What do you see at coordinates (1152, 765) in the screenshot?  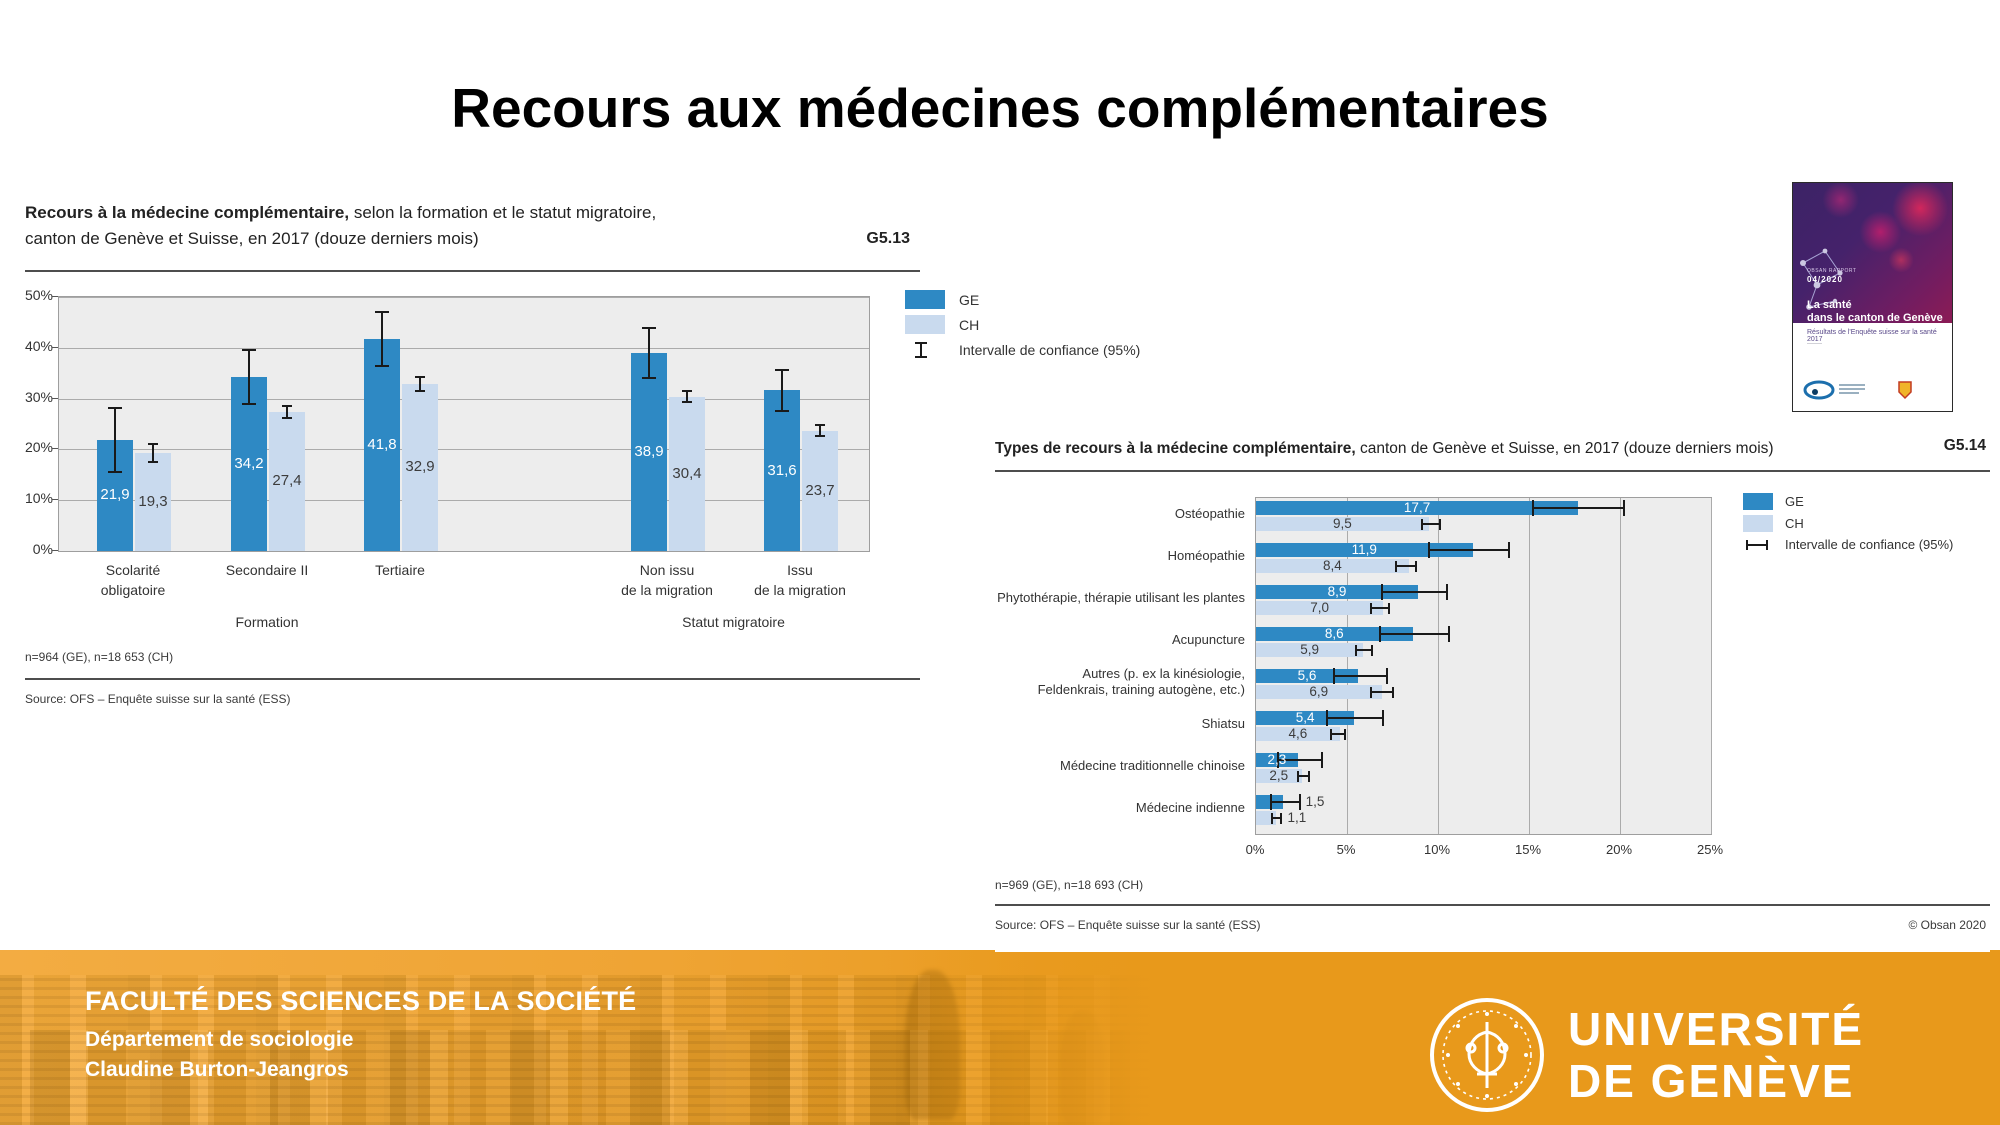 I see `category-label: Médecine traditionnelle chinoise` at bounding box center [1152, 765].